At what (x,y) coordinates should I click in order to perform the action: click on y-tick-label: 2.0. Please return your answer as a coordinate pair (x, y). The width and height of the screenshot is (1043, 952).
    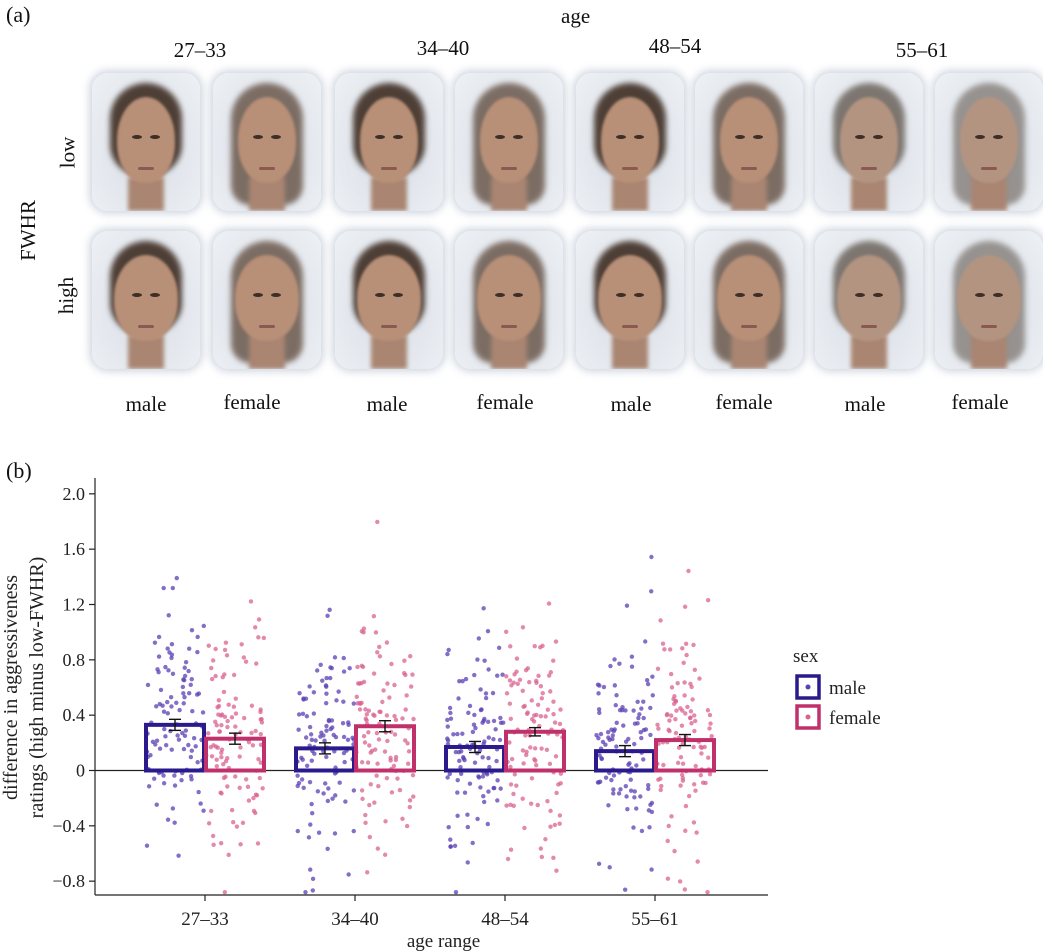
    Looking at the image, I should click on (74, 494).